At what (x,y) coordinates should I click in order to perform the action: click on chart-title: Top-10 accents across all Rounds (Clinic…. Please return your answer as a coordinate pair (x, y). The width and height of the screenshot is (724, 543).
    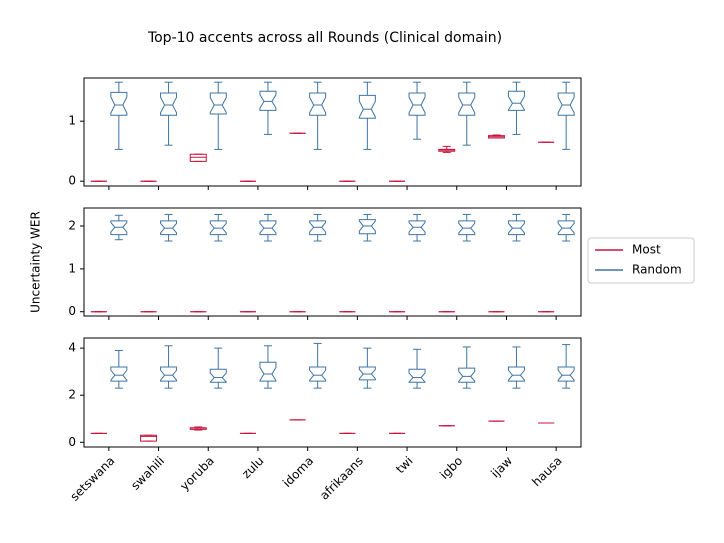
    Looking at the image, I should click on (324, 38).